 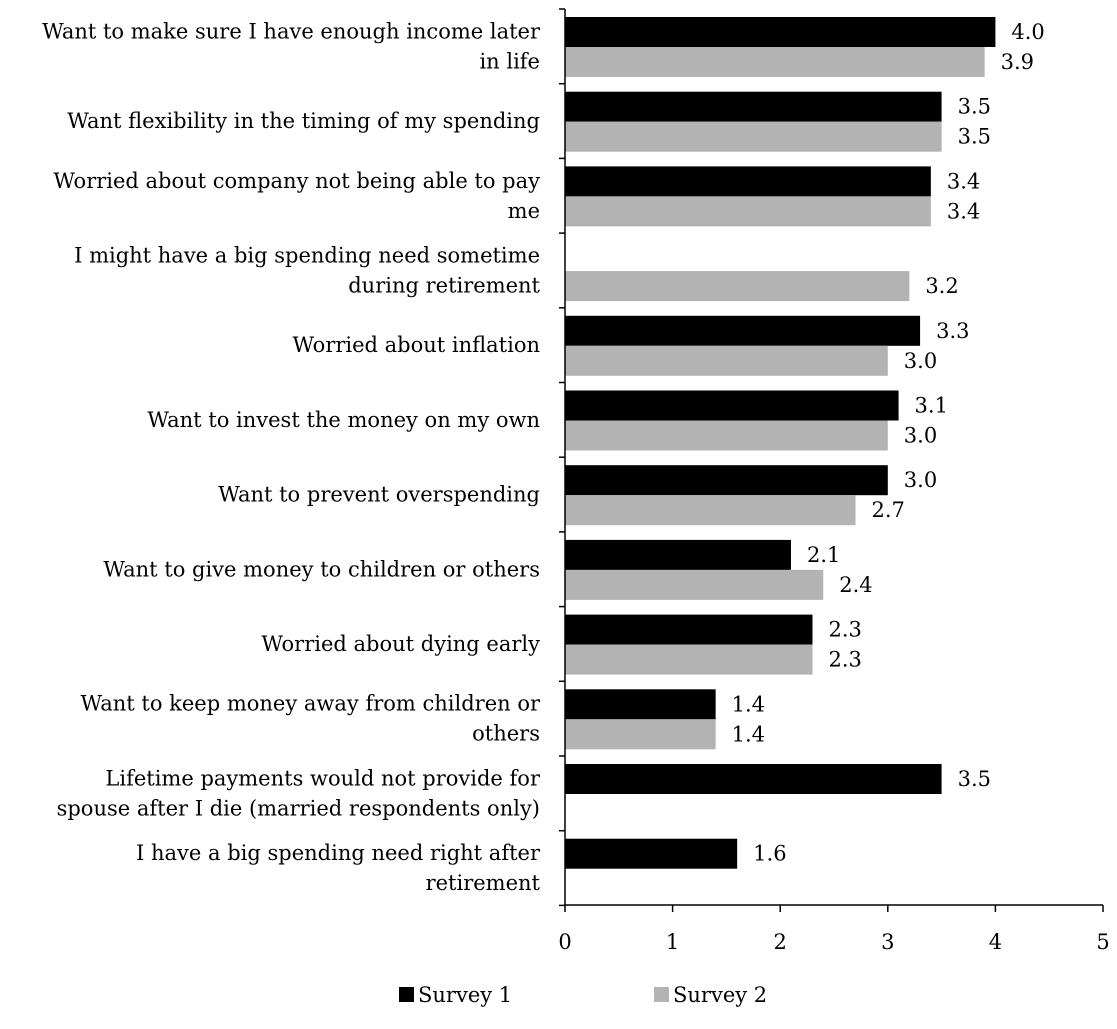 I want to click on category-label-5-0: Want to invest the money on my own, so click(x=343, y=420).